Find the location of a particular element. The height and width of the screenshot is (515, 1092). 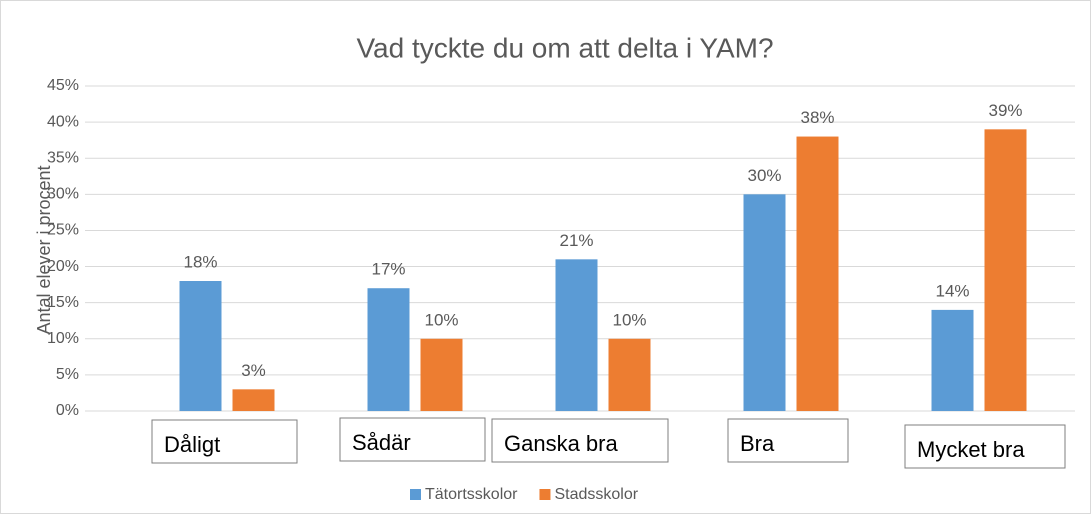

data-label: 30% is located at coordinates (764, 175).